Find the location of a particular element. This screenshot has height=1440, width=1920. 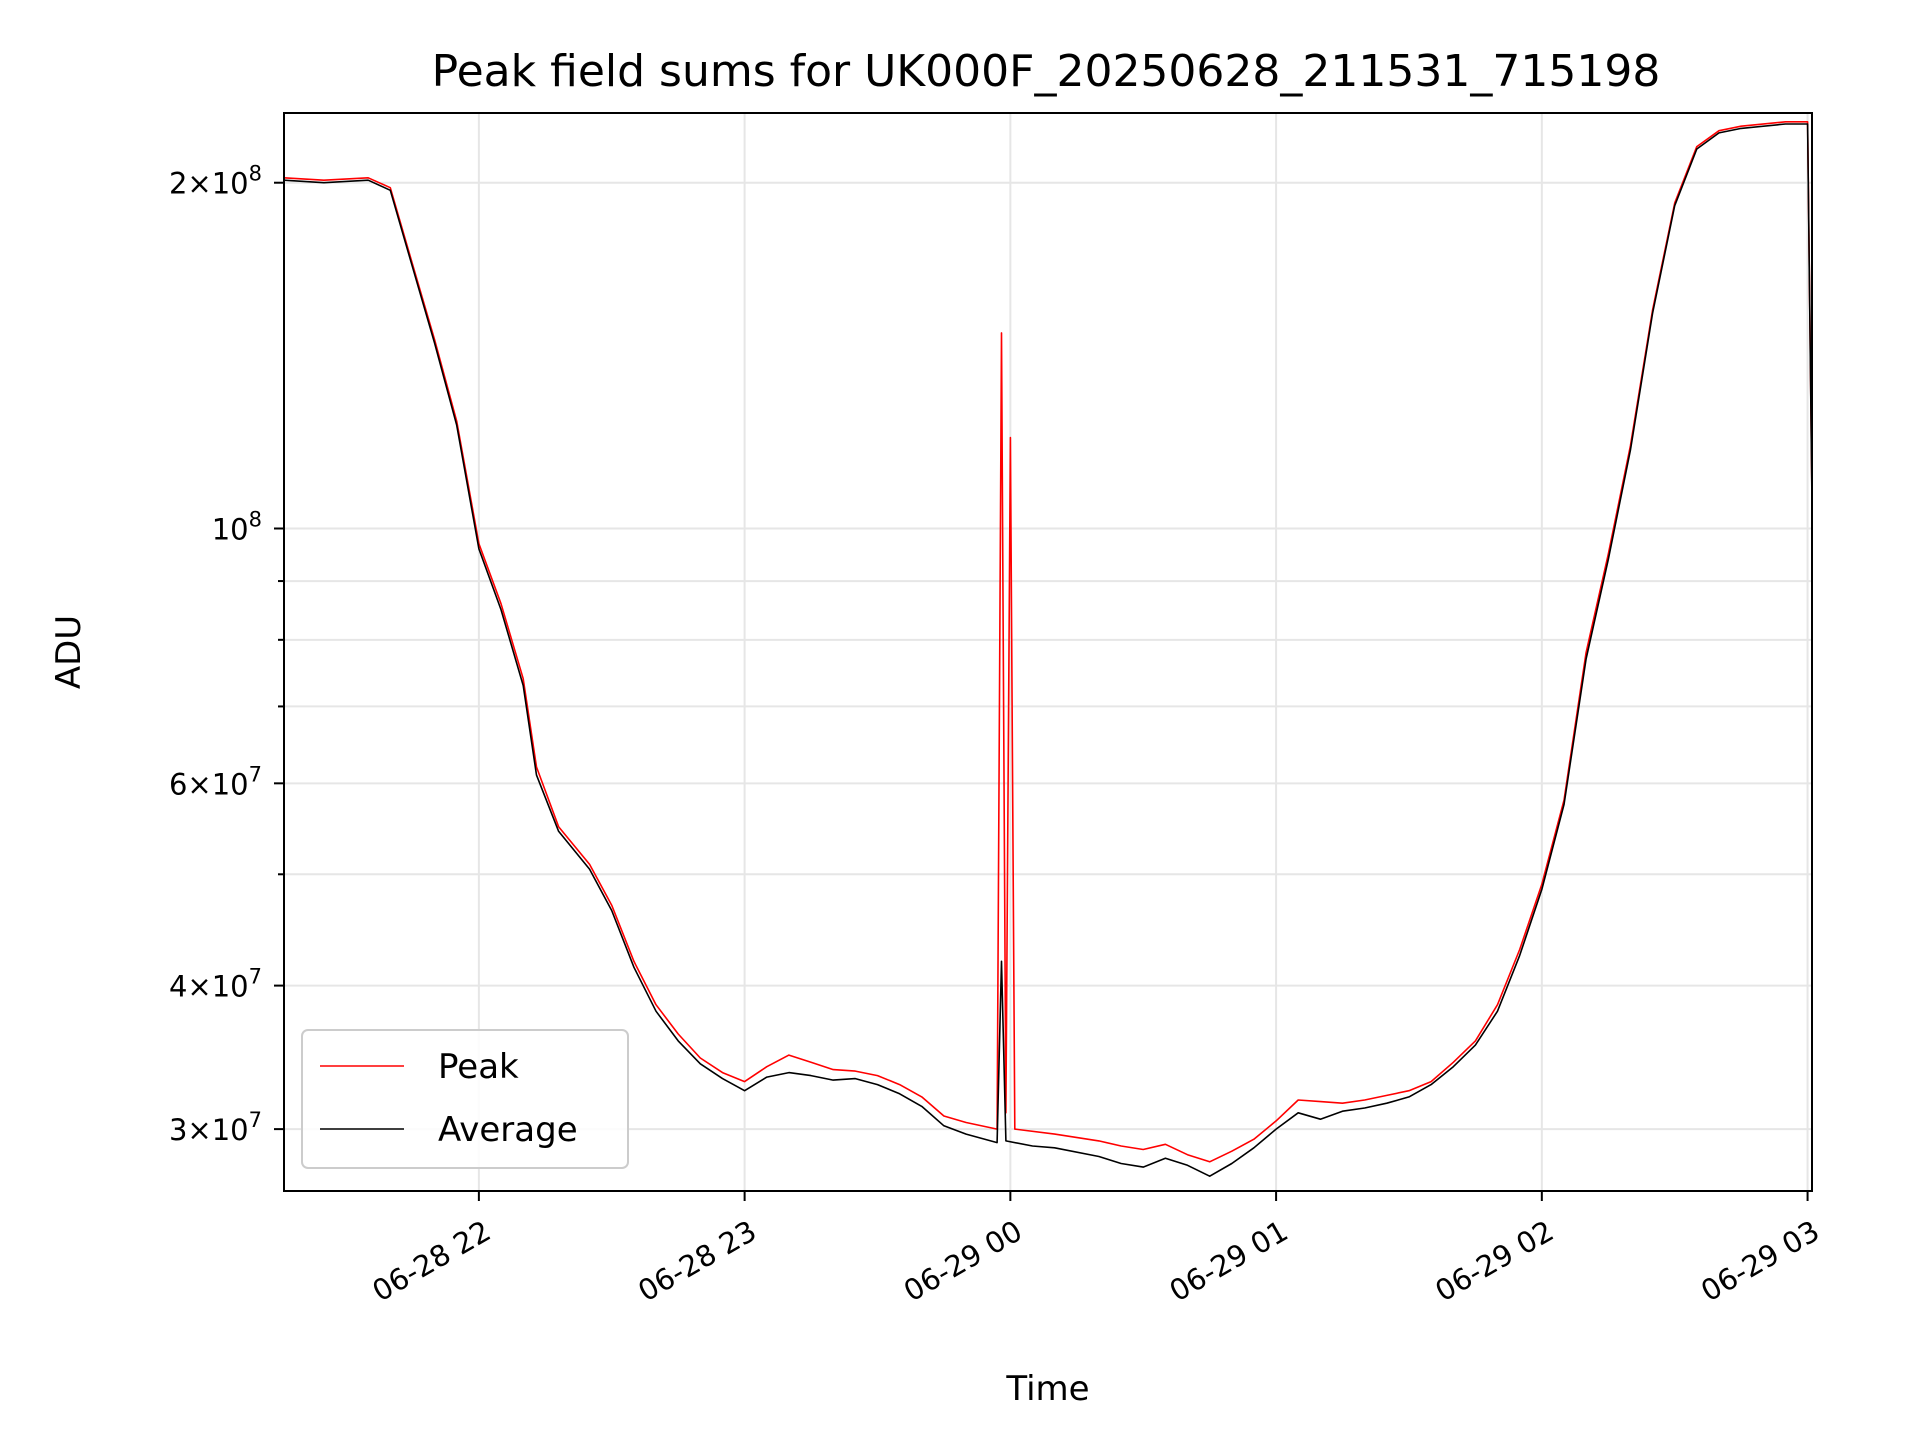

legend-box is located at coordinates (465, 1099).